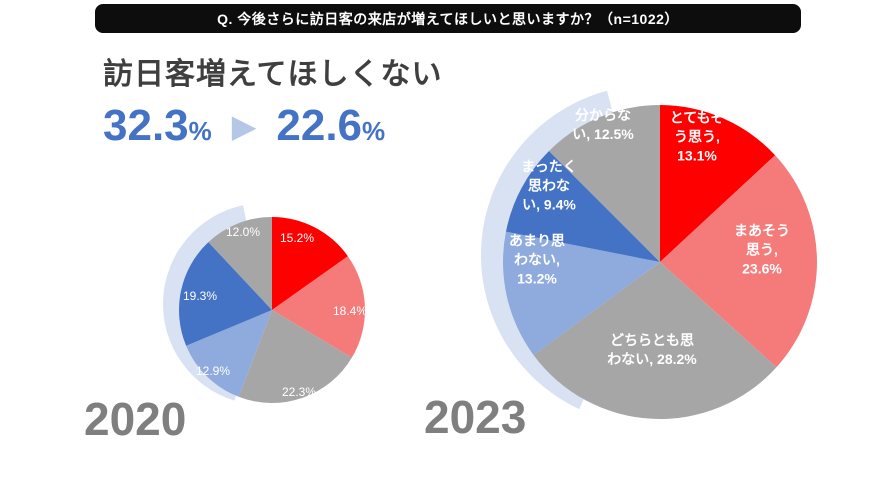 Image resolution: width=895 pixels, height=482 pixels. Describe the element at coordinates (146, 125) in the screenshot. I see `stat-value-2020-number: 32.3` at that location.